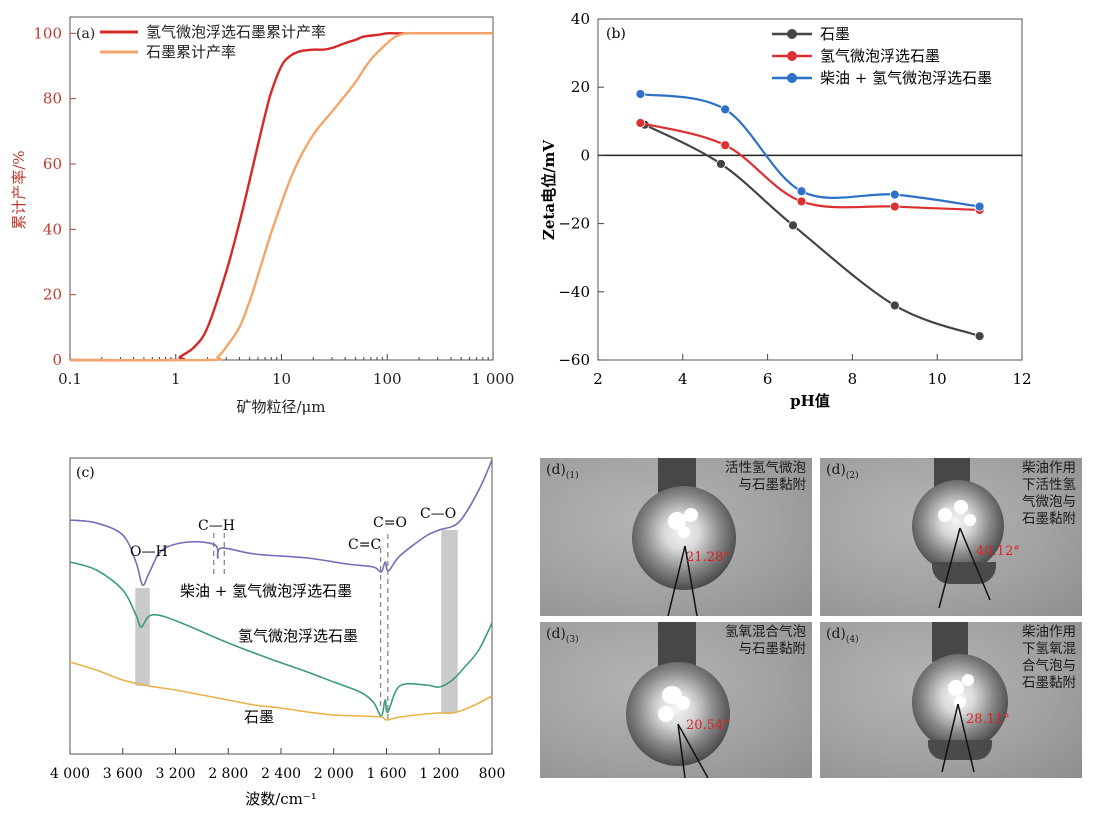 Image resolution: width=1112 pixels, height=815 pixels. What do you see at coordinates (438, 514) in the screenshot?
I see `peak-label: C—O` at bounding box center [438, 514].